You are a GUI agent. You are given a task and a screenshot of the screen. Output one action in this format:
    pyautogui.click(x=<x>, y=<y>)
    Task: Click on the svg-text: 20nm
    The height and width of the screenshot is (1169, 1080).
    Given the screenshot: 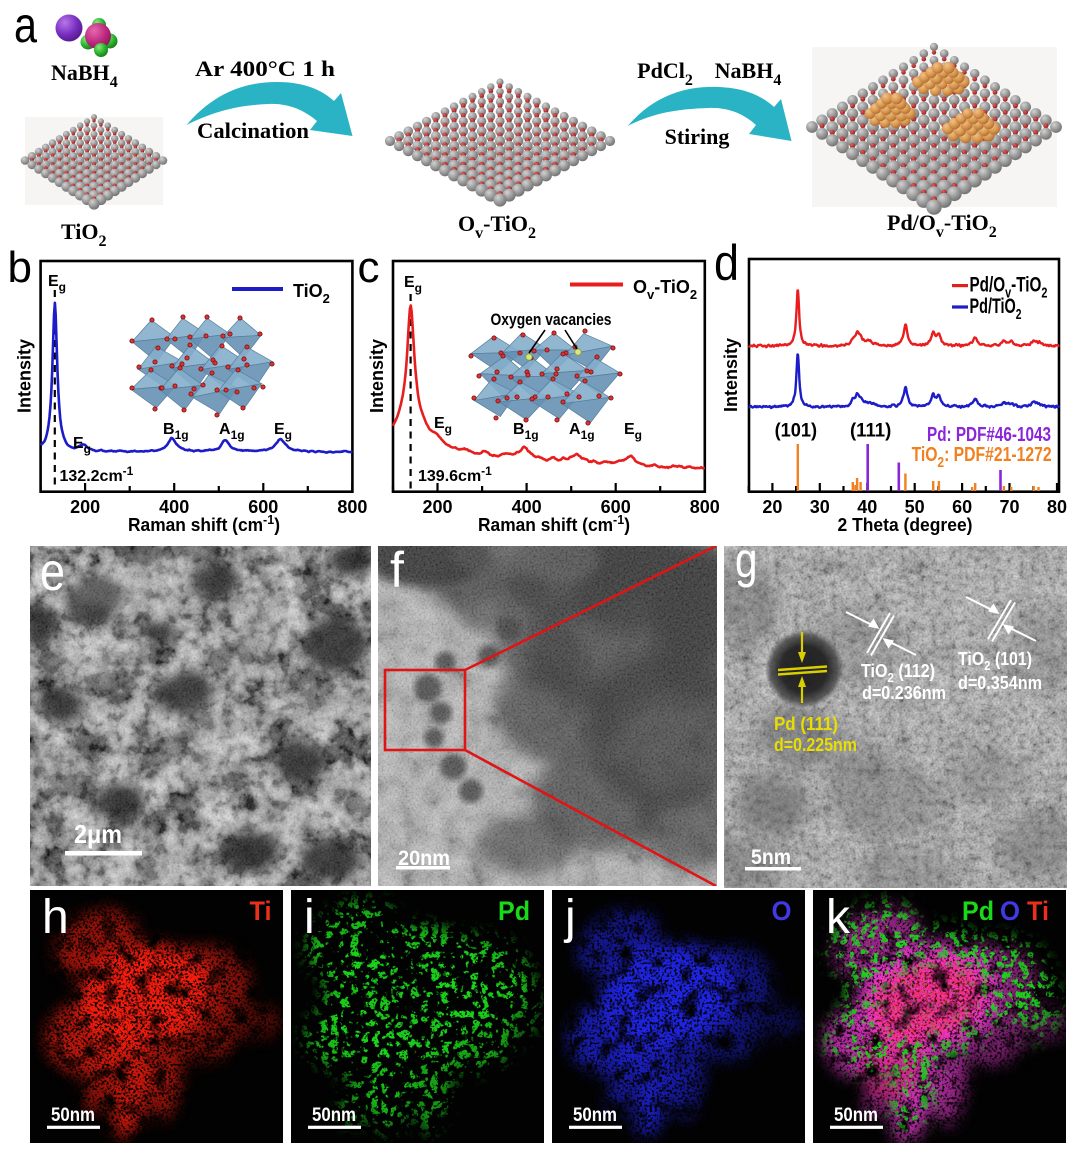 What is the action you would take?
    pyautogui.click(x=424, y=858)
    